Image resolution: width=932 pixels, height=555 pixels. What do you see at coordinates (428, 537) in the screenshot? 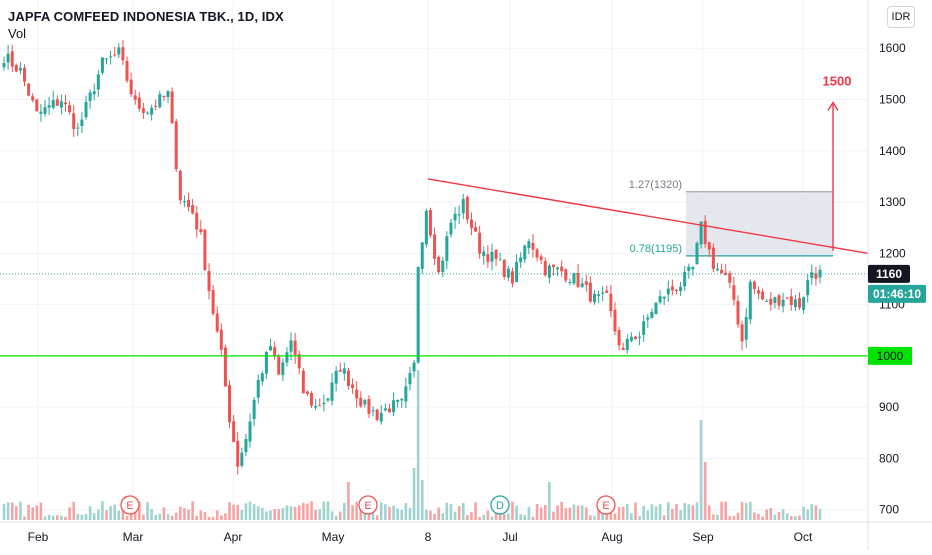
I see `time-tick-label: 8` at bounding box center [428, 537].